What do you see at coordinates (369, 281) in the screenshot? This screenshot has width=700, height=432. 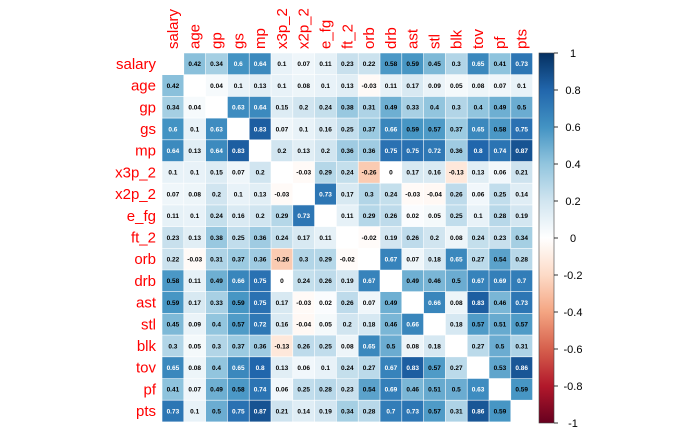 I see `cell-value-label: 0.67` at bounding box center [369, 281].